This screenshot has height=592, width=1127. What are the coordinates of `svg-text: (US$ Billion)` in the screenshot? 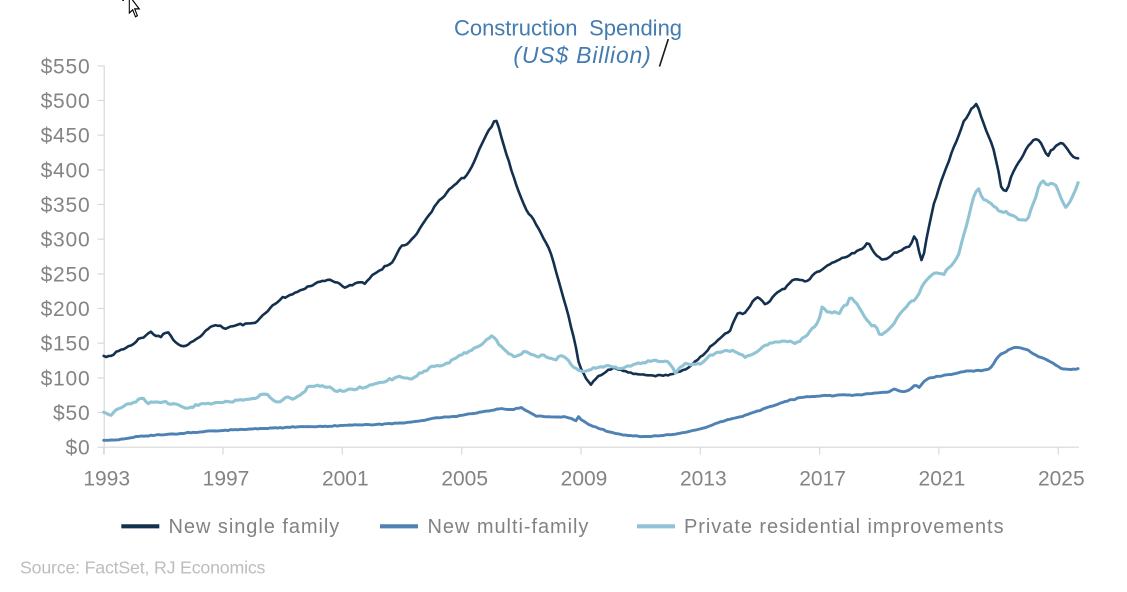 It's located at (582, 55).